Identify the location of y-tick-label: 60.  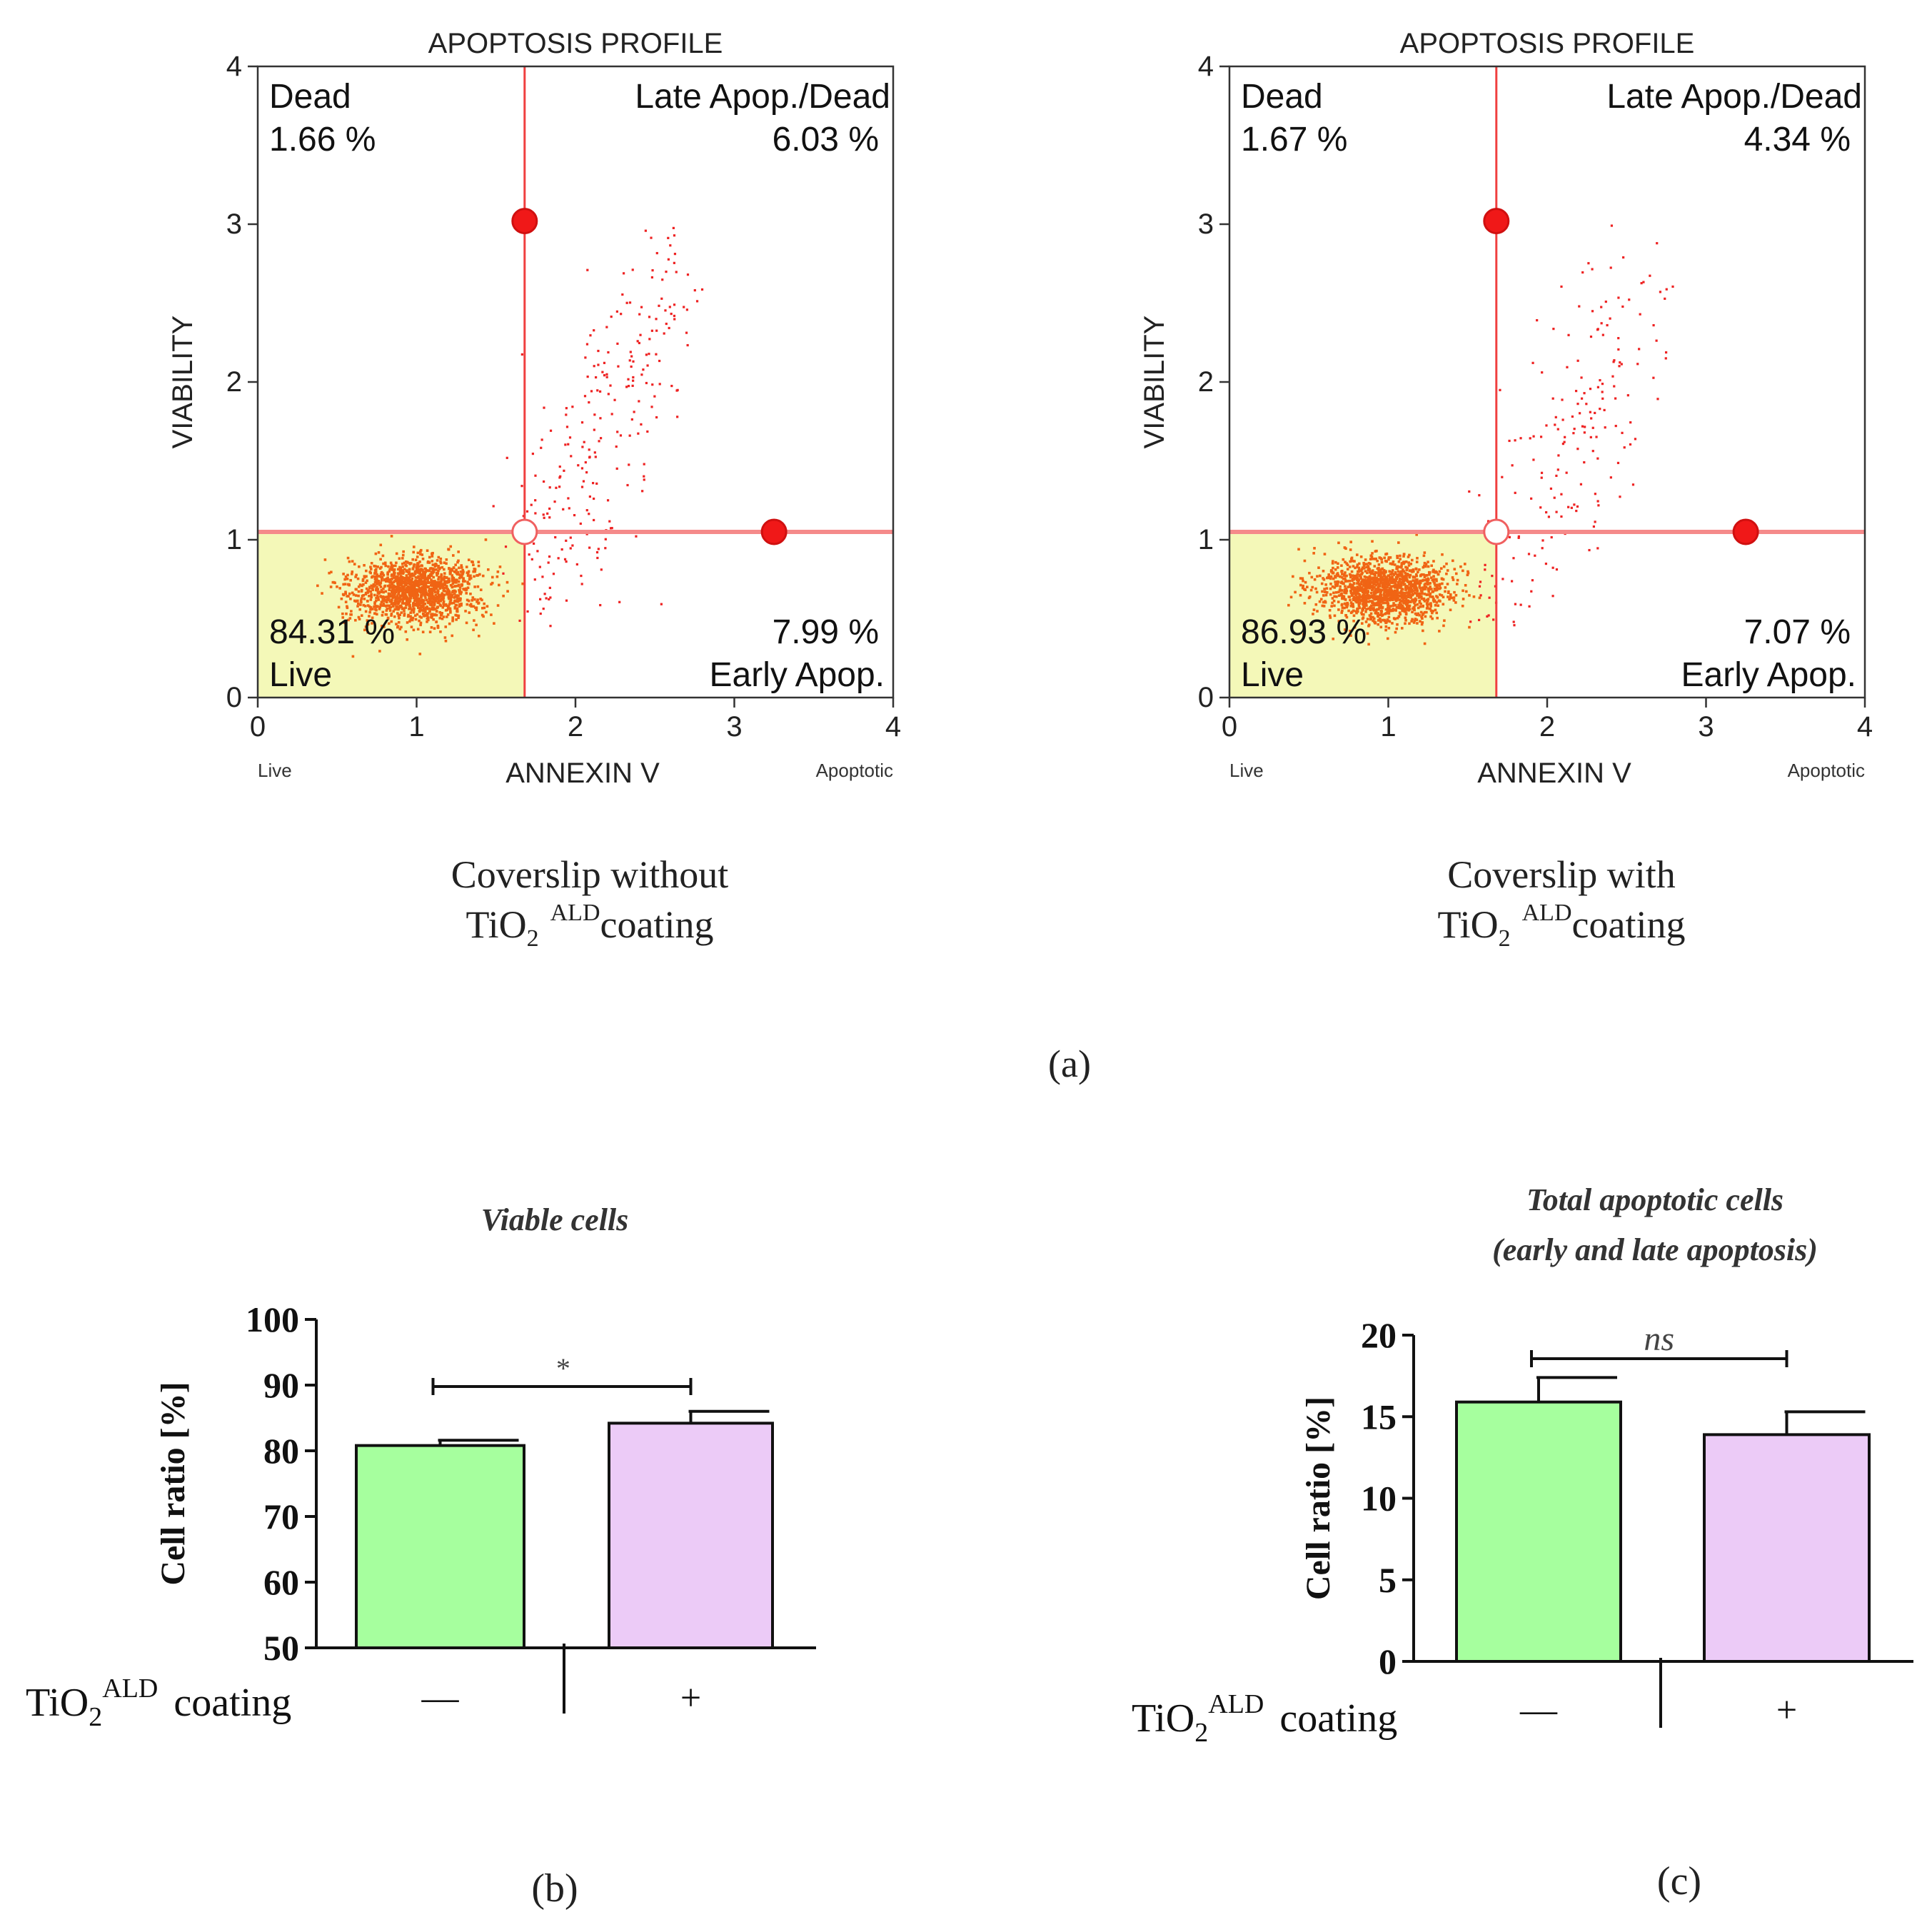
(281, 1582).